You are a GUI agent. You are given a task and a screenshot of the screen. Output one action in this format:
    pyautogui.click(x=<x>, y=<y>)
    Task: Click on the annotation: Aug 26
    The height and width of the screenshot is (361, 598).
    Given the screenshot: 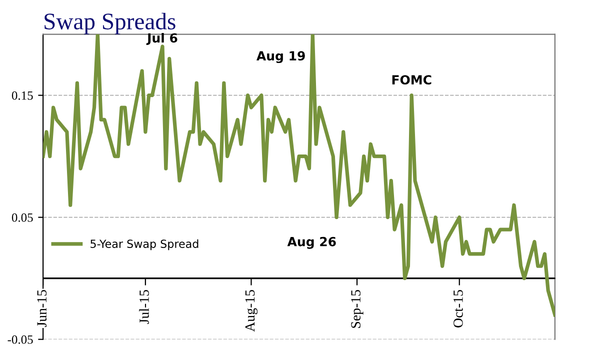 What is the action you would take?
    pyautogui.click(x=311, y=242)
    